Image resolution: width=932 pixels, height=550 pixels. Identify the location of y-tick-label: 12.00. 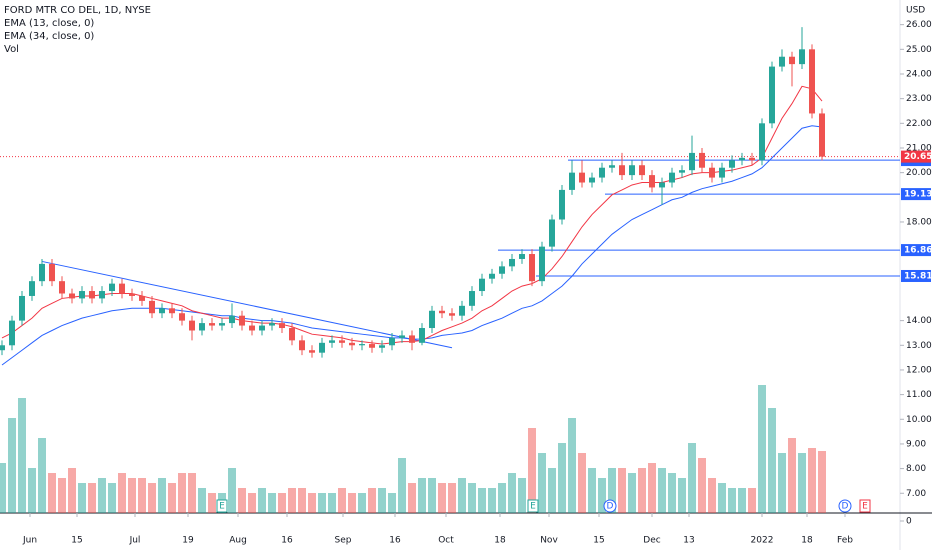
(919, 370).